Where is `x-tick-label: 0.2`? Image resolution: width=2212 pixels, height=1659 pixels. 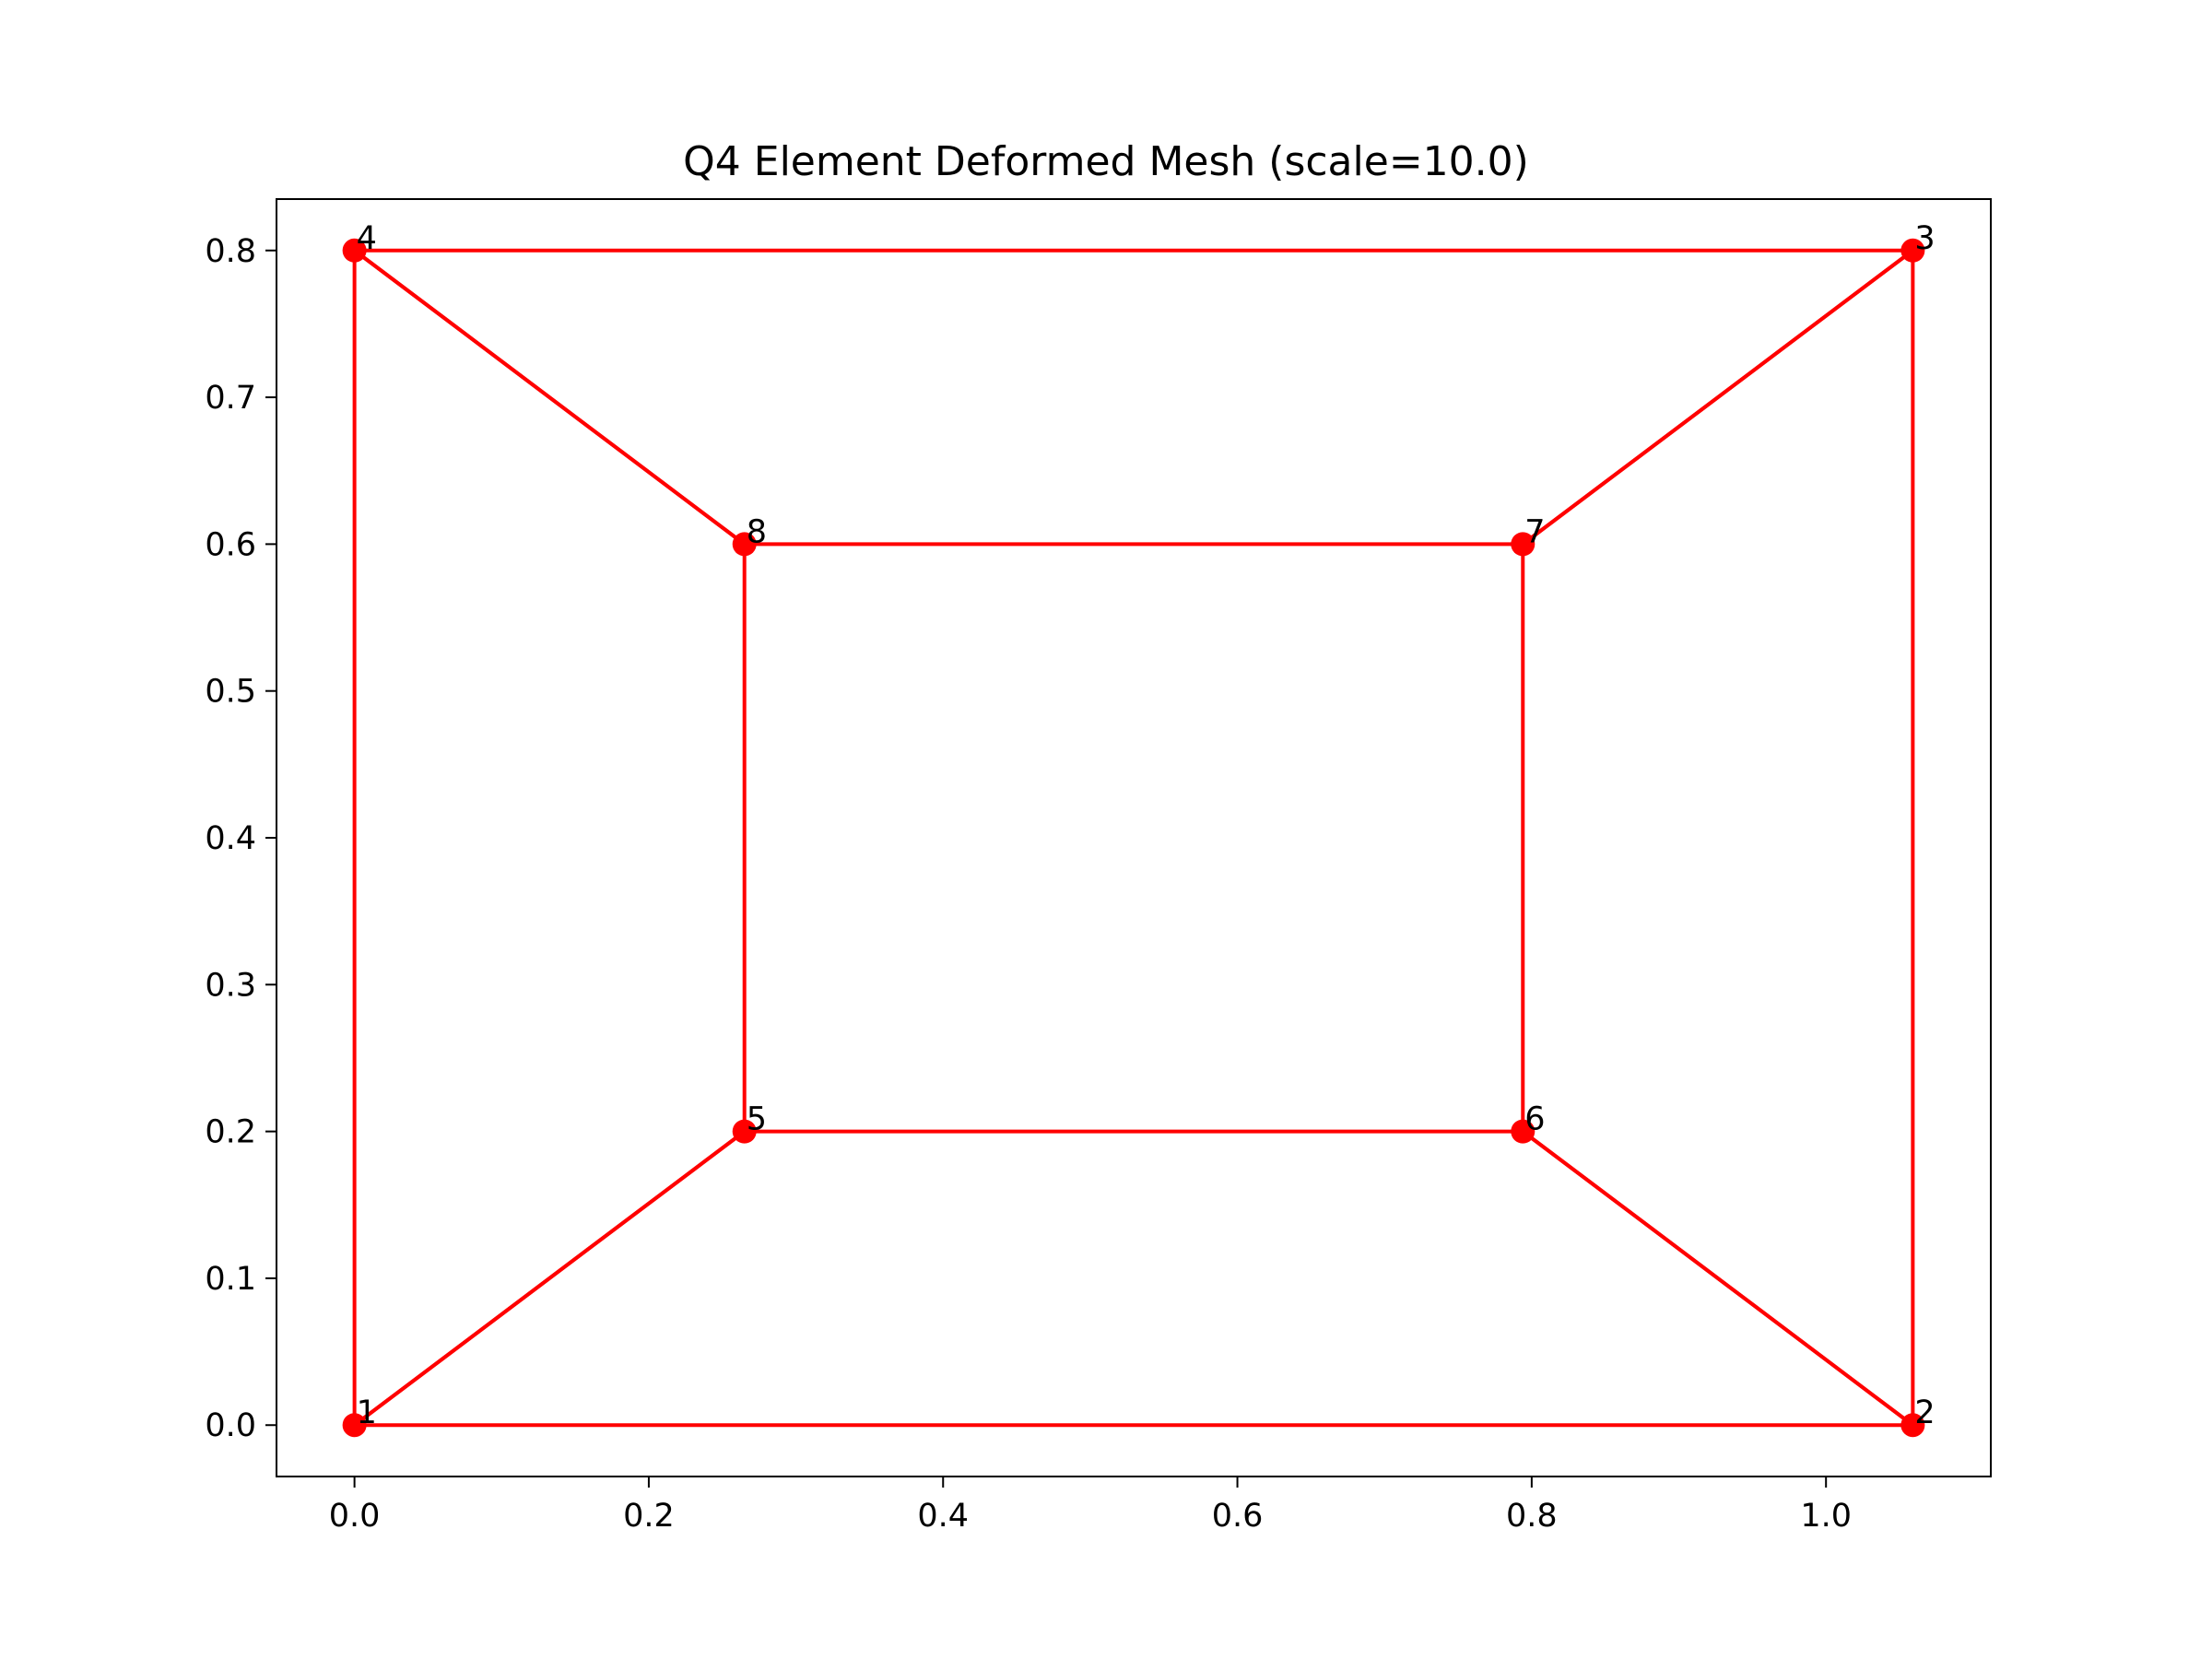 x-tick-label: 0.2 is located at coordinates (649, 1516).